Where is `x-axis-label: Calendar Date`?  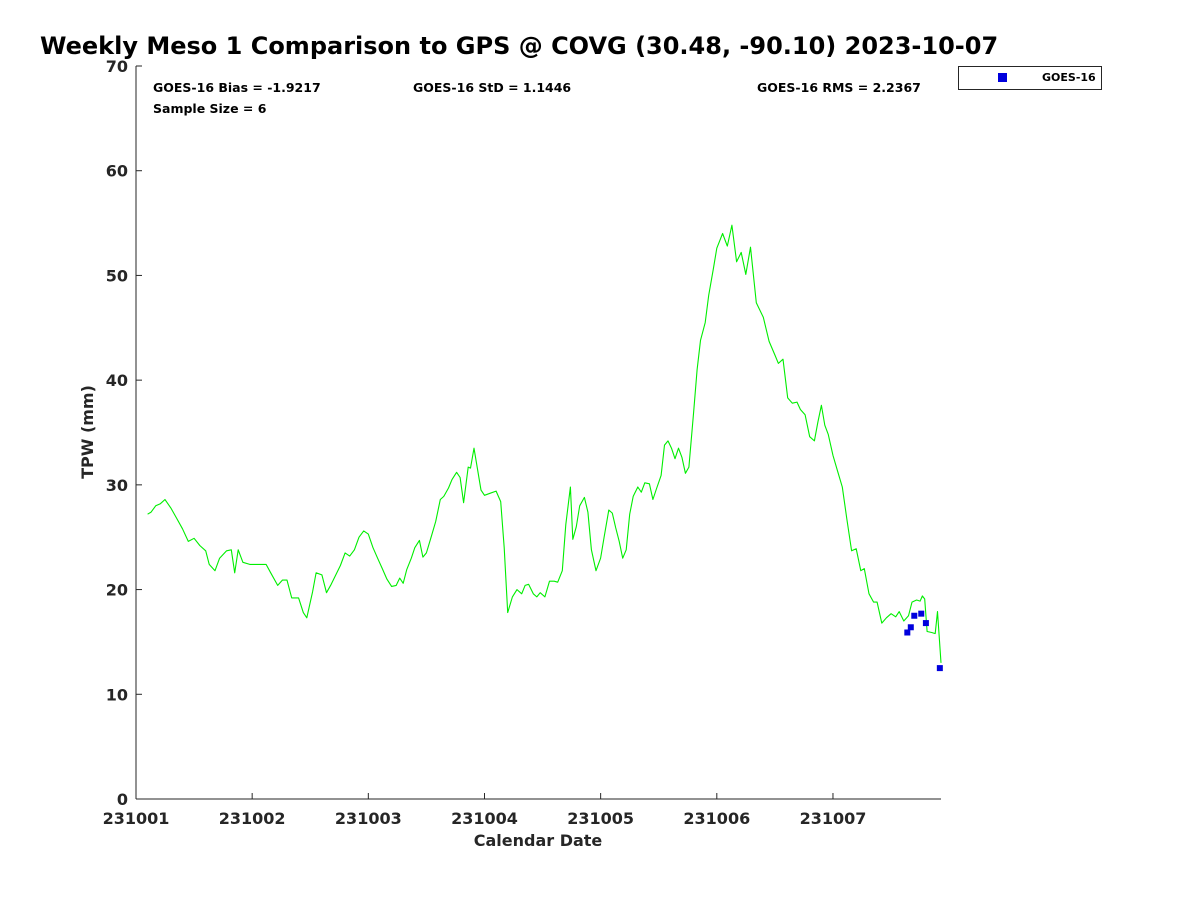 x-axis-label: Calendar Date is located at coordinates (538, 840).